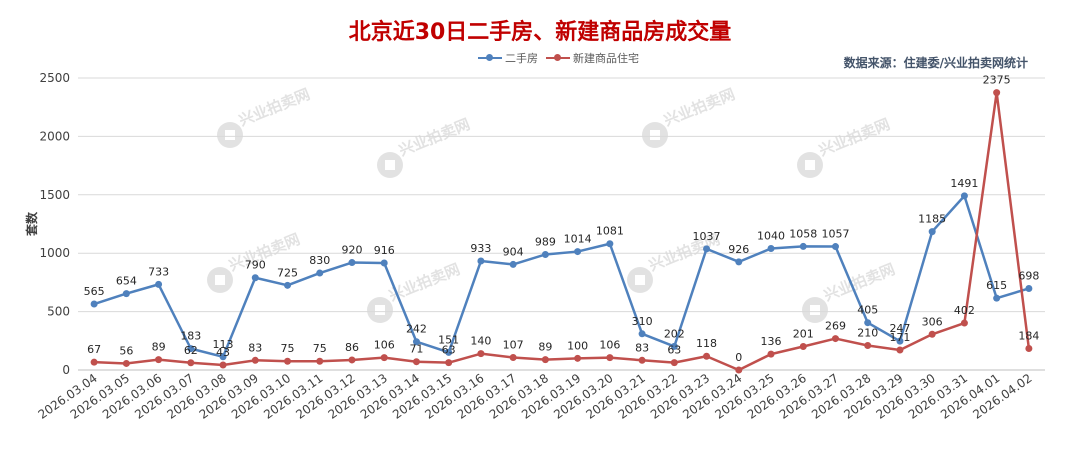 The width and height of the screenshot is (1080, 450). What do you see at coordinates (964, 310) in the screenshot?
I see `data-label-series-2: 402` at bounding box center [964, 310].